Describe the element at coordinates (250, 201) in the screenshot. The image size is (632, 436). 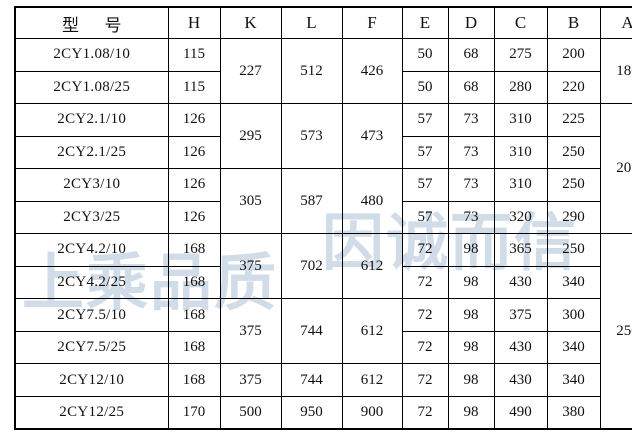
I see `cell-k: 305` at that location.